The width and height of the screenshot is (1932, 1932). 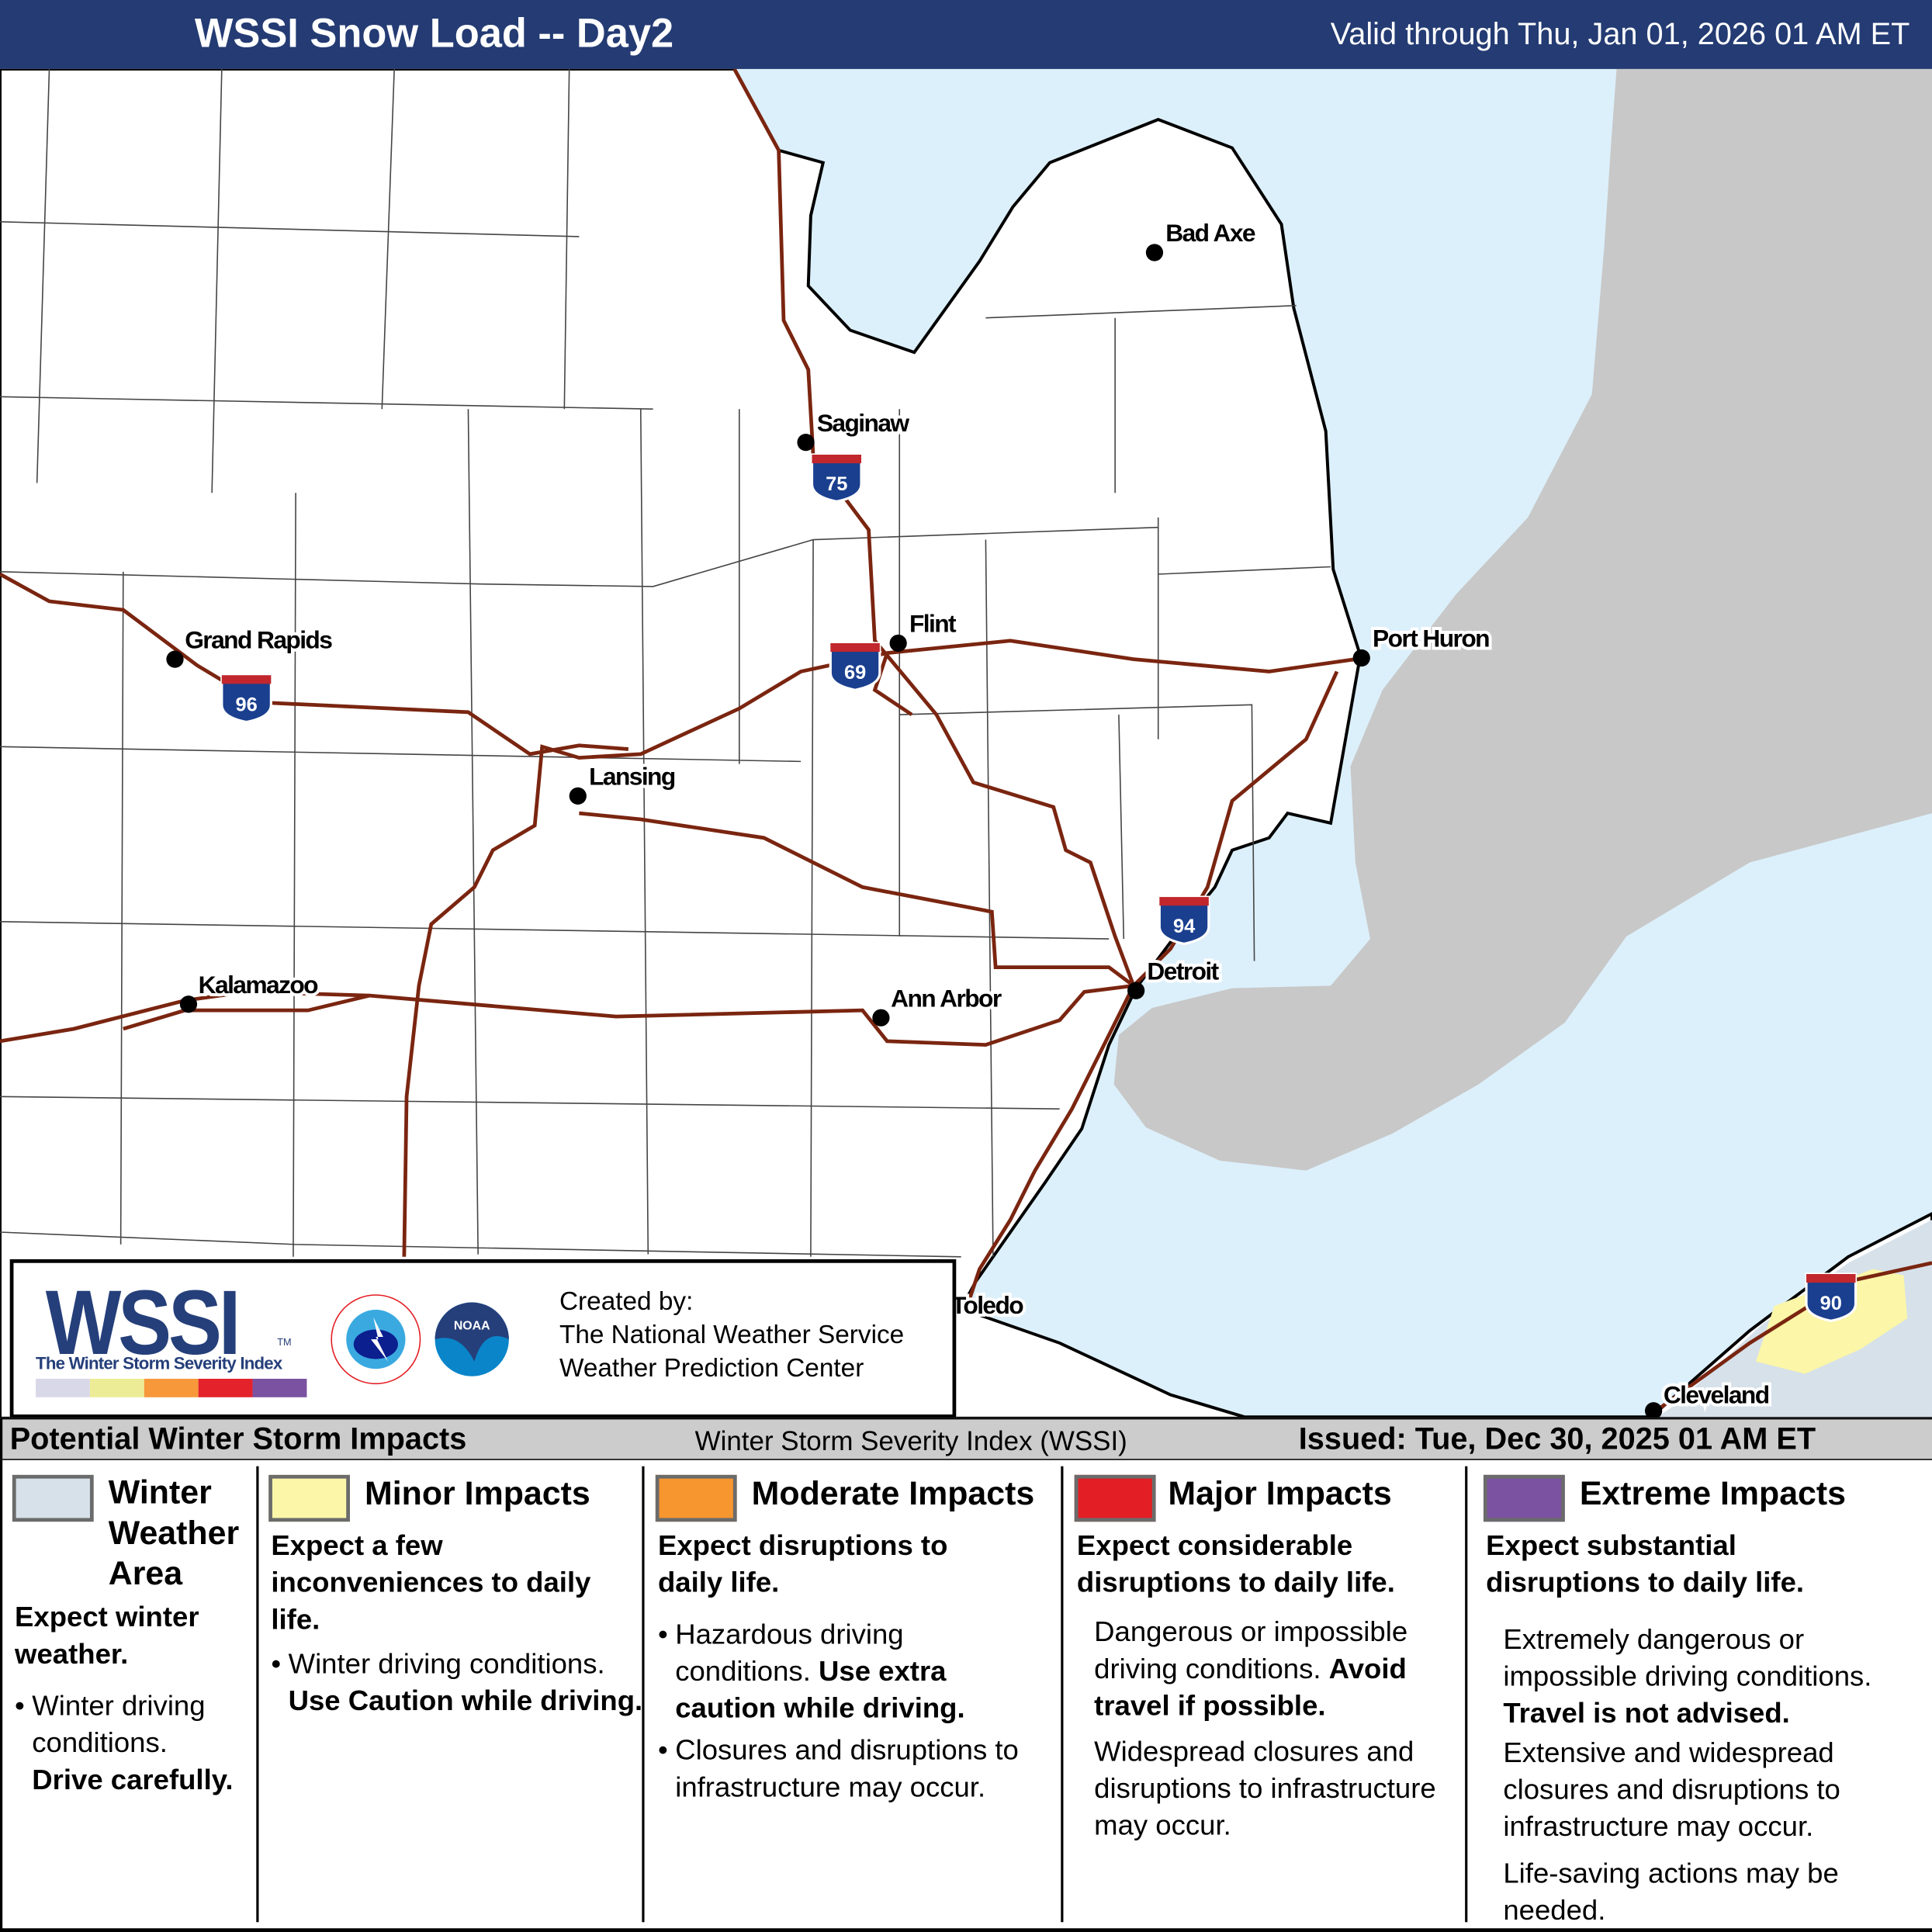 What do you see at coordinates (934, 687) in the screenshot?
I see `road-i75` at bounding box center [934, 687].